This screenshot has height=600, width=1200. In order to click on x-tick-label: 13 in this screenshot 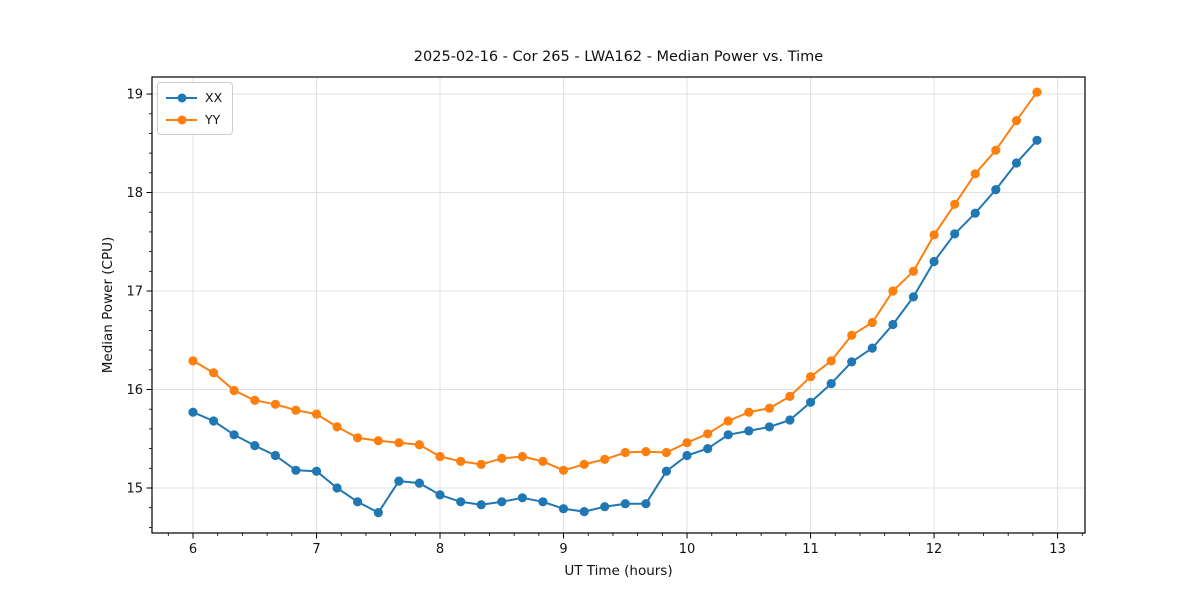, I will do `click(1057, 549)`.